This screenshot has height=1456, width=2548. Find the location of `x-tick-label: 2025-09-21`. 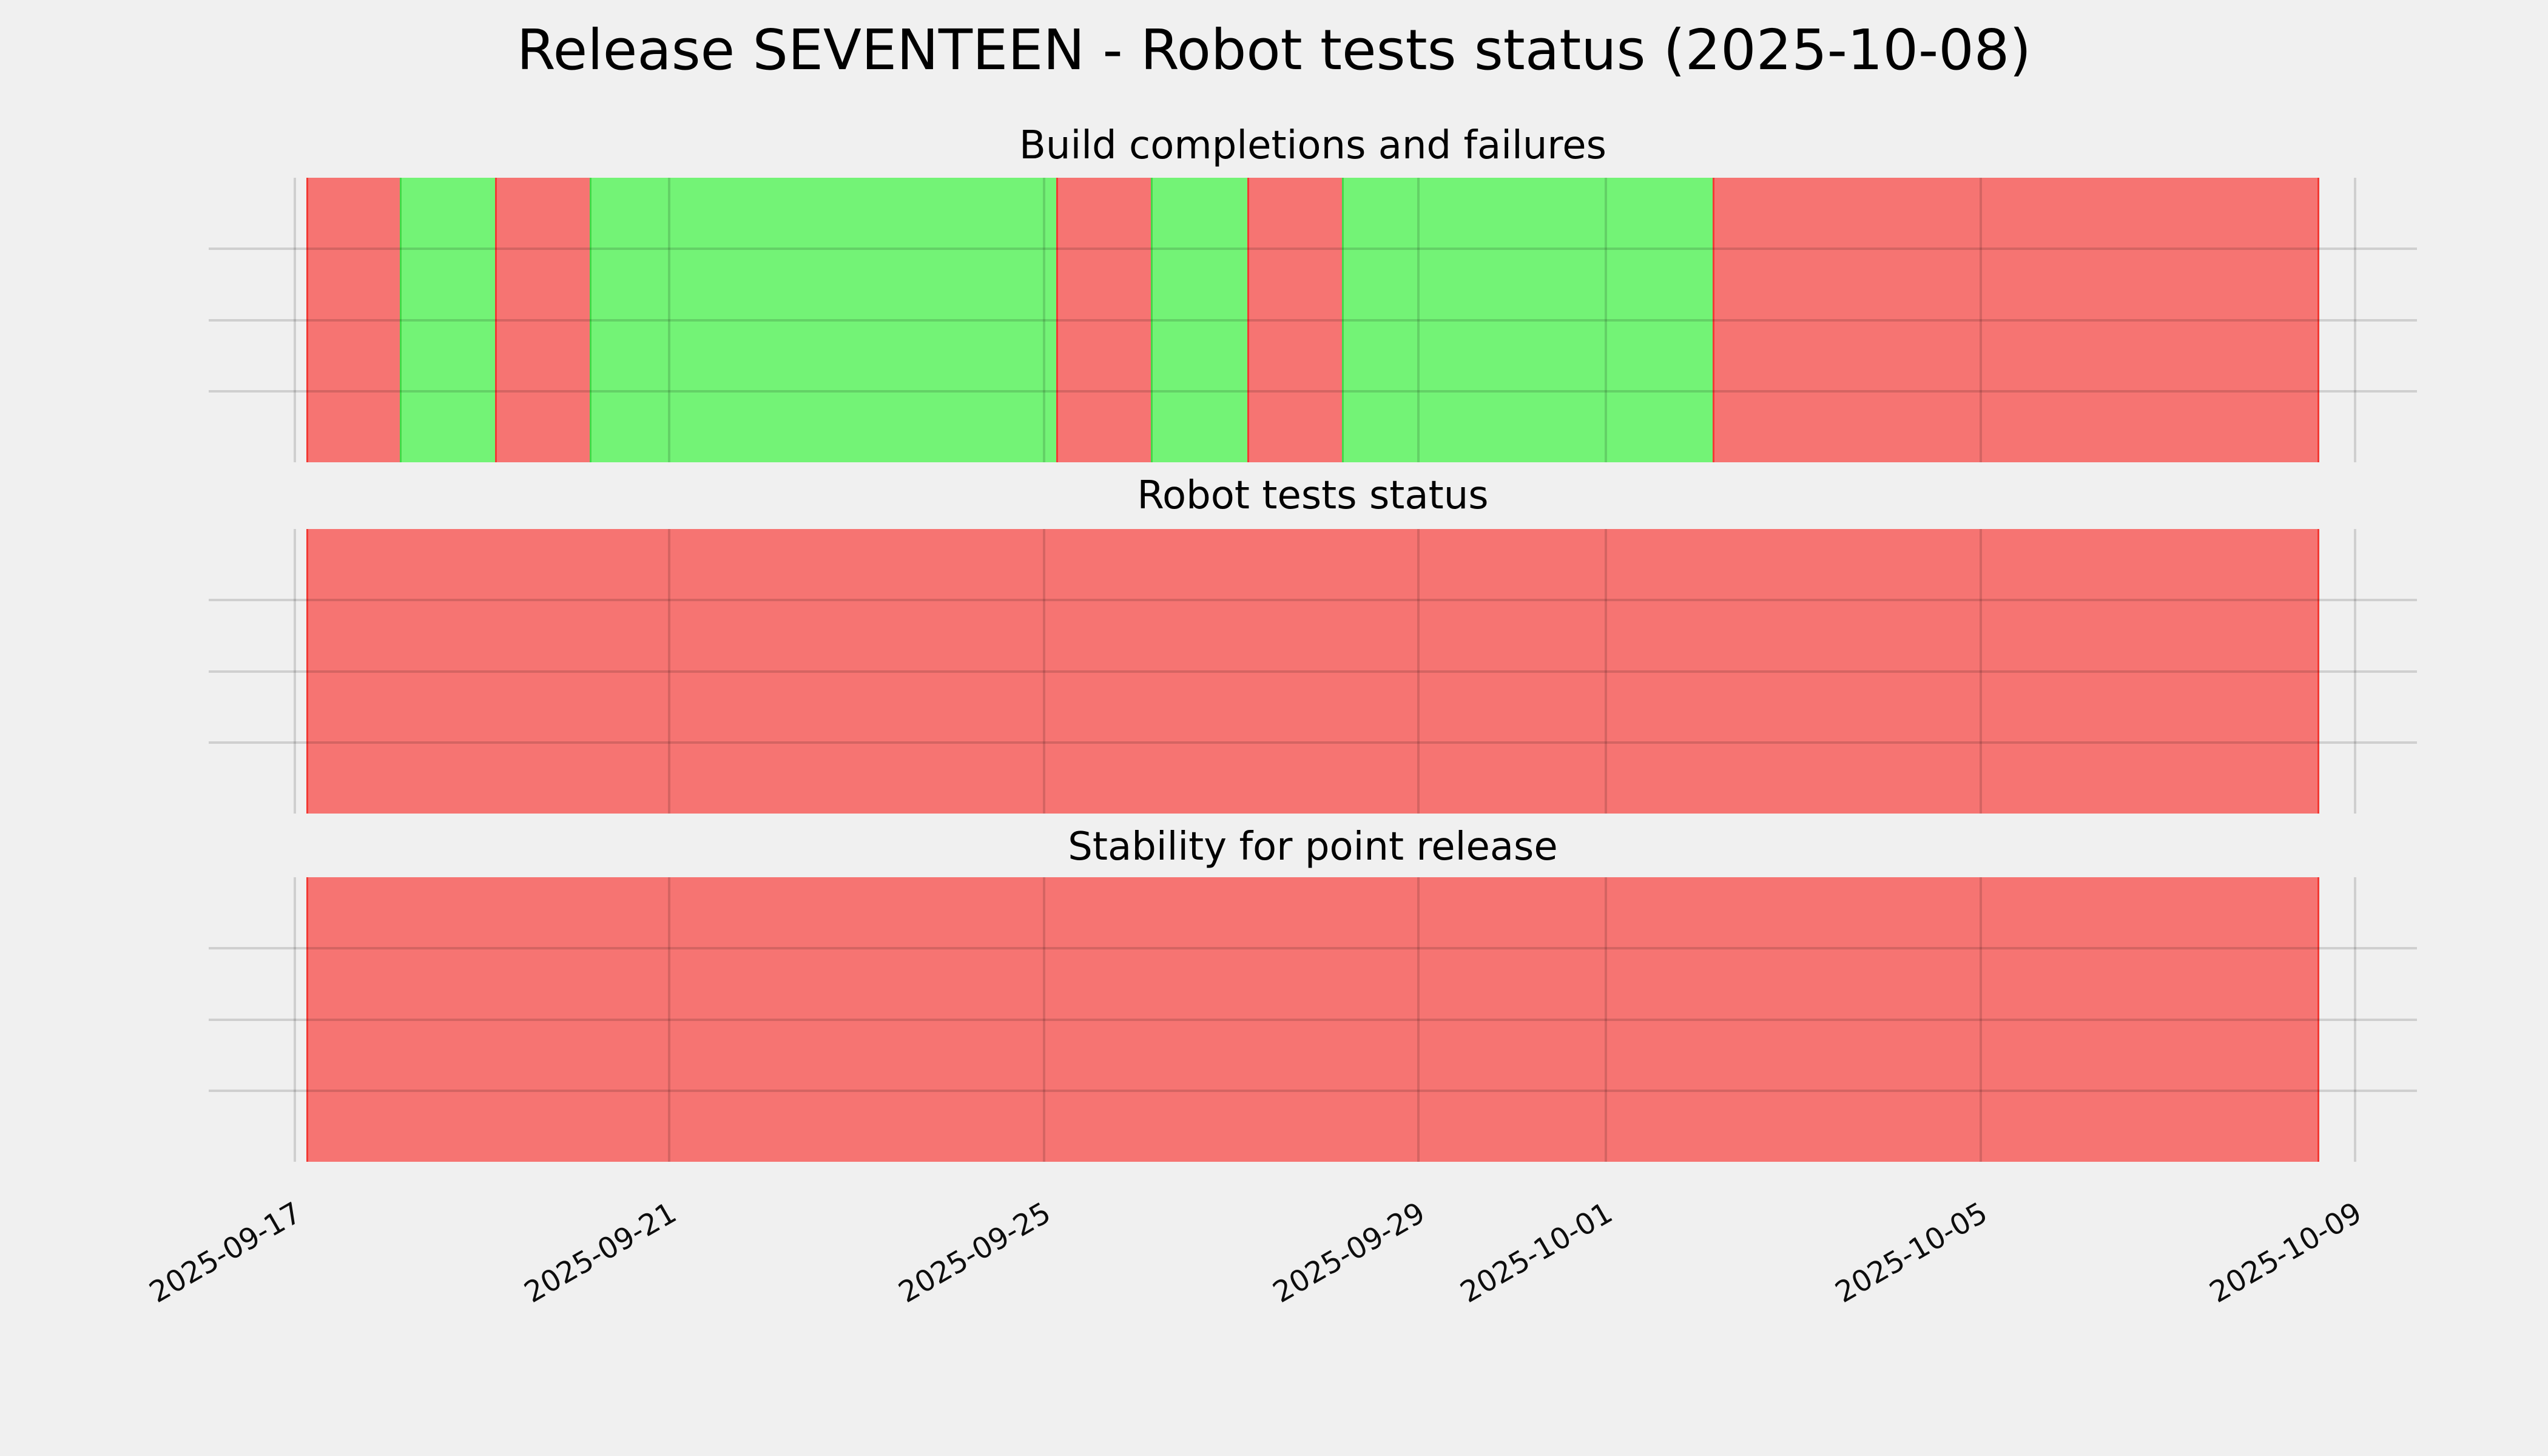

x-tick-label: 2025-09-21 is located at coordinates (600, 1252).